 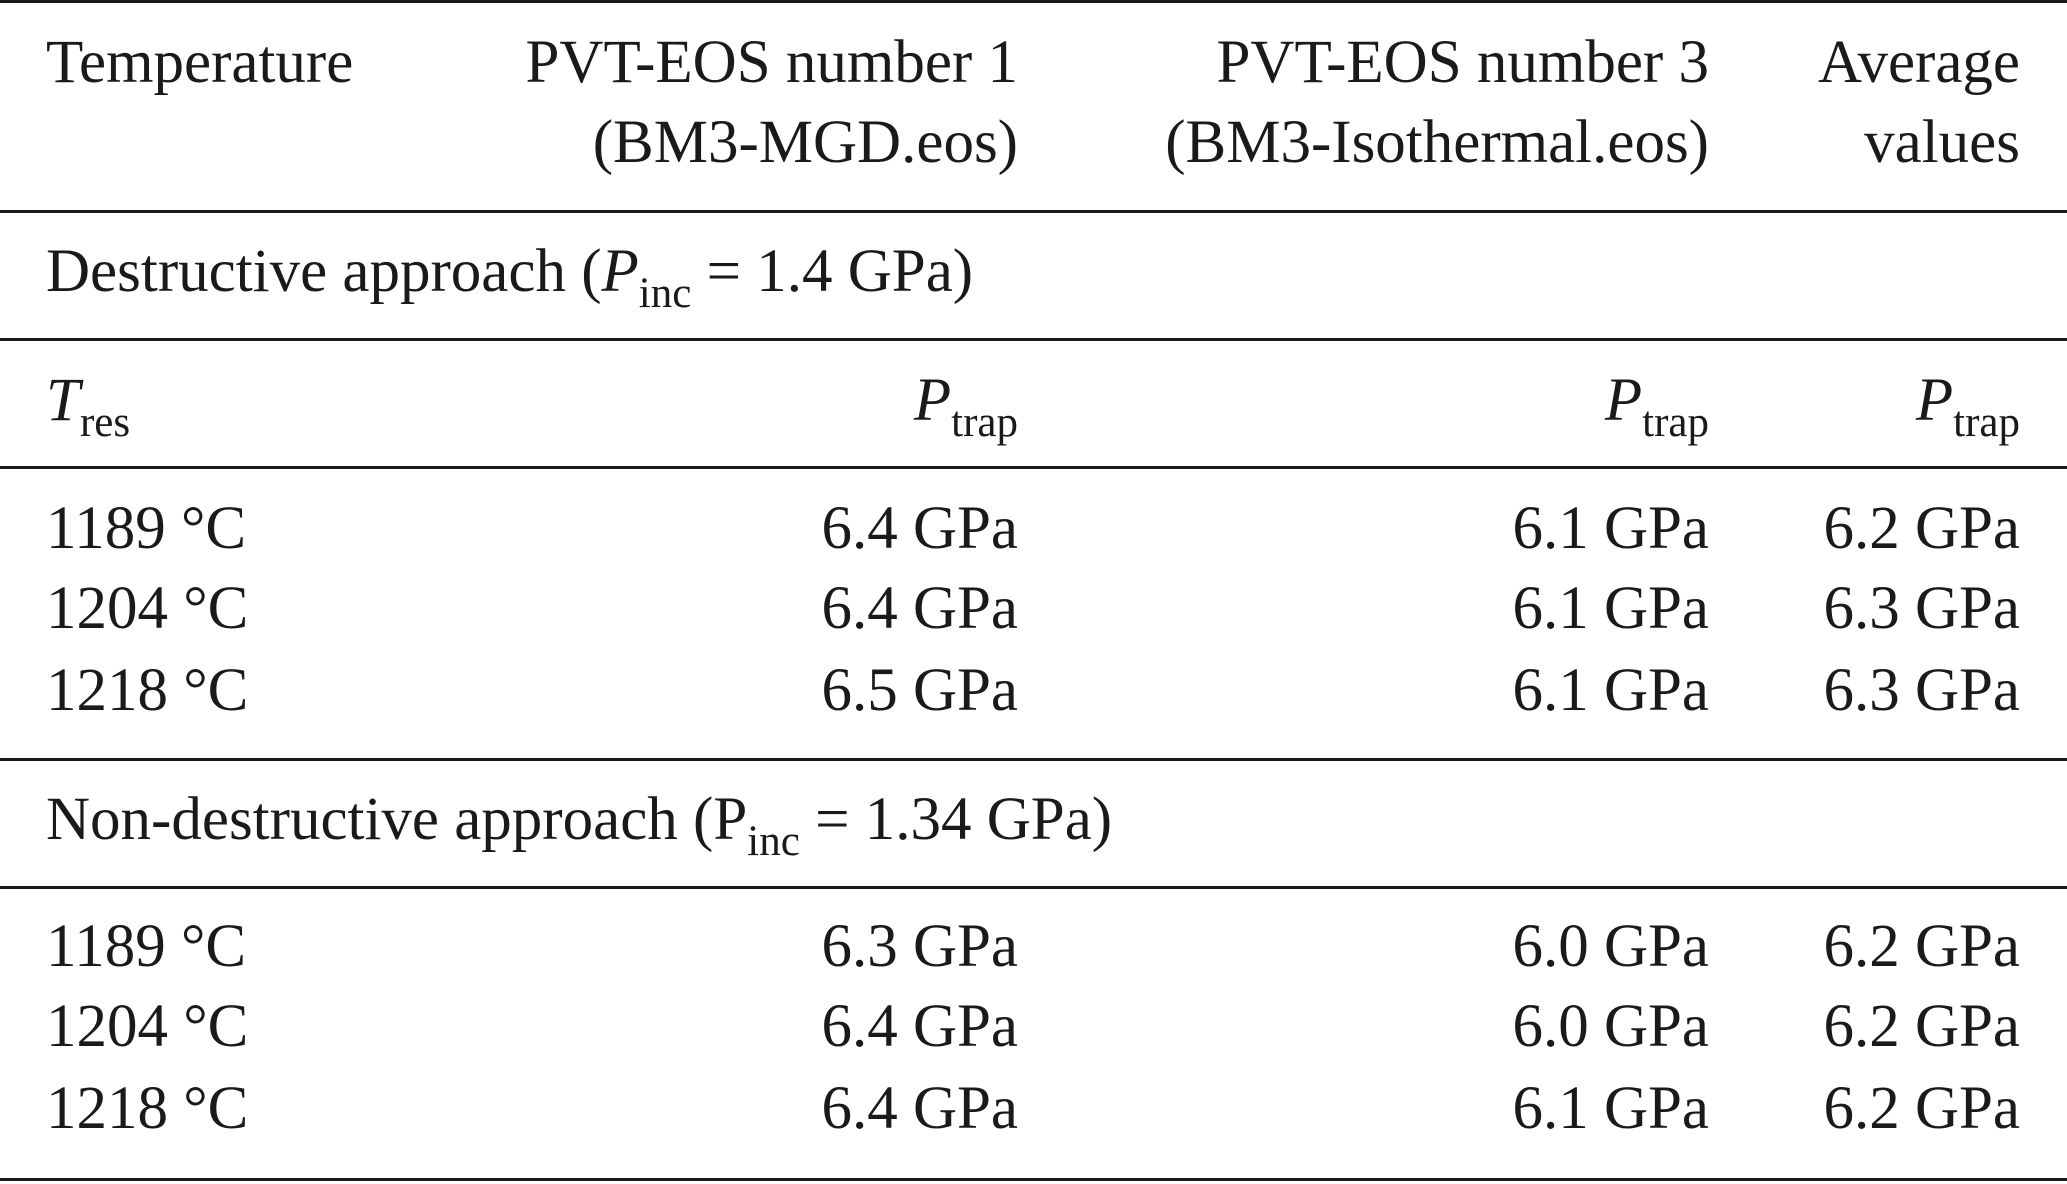 I want to click on header-avg-line1: Average, so click(x=1918, y=62).